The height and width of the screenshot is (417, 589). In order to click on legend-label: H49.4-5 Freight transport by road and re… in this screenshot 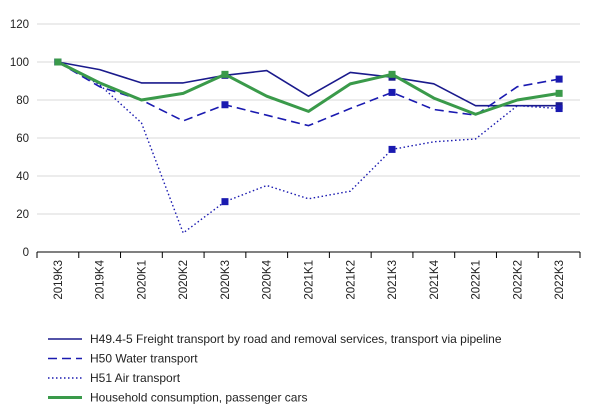, I will do `click(296, 339)`.